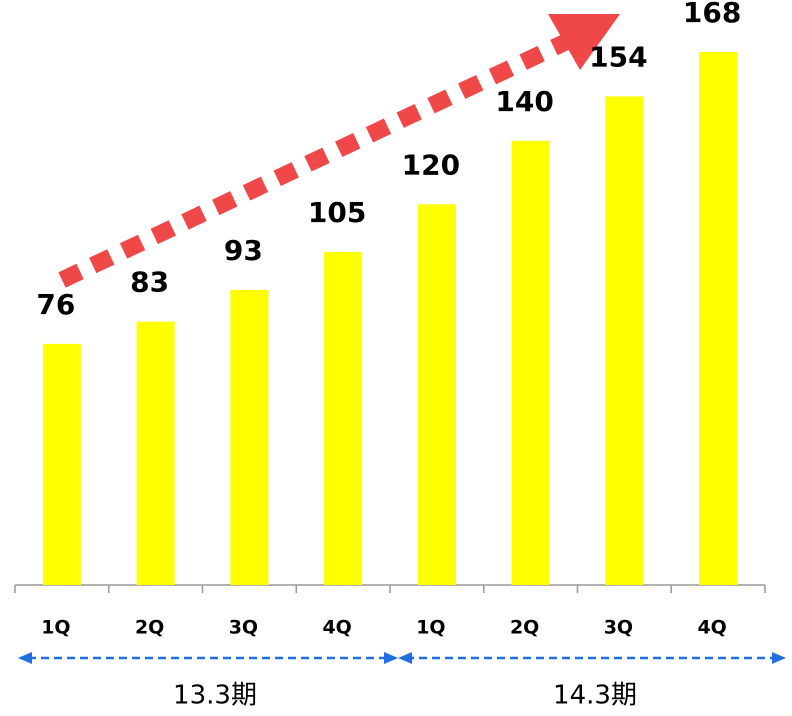  Describe the element at coordinates (337, 212) in the screenshot. I see `data-label: 105` at that location.